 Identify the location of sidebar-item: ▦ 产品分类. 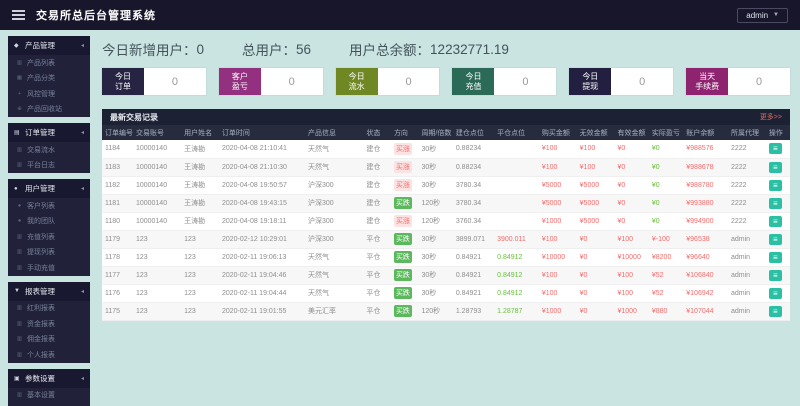
(49, 79).